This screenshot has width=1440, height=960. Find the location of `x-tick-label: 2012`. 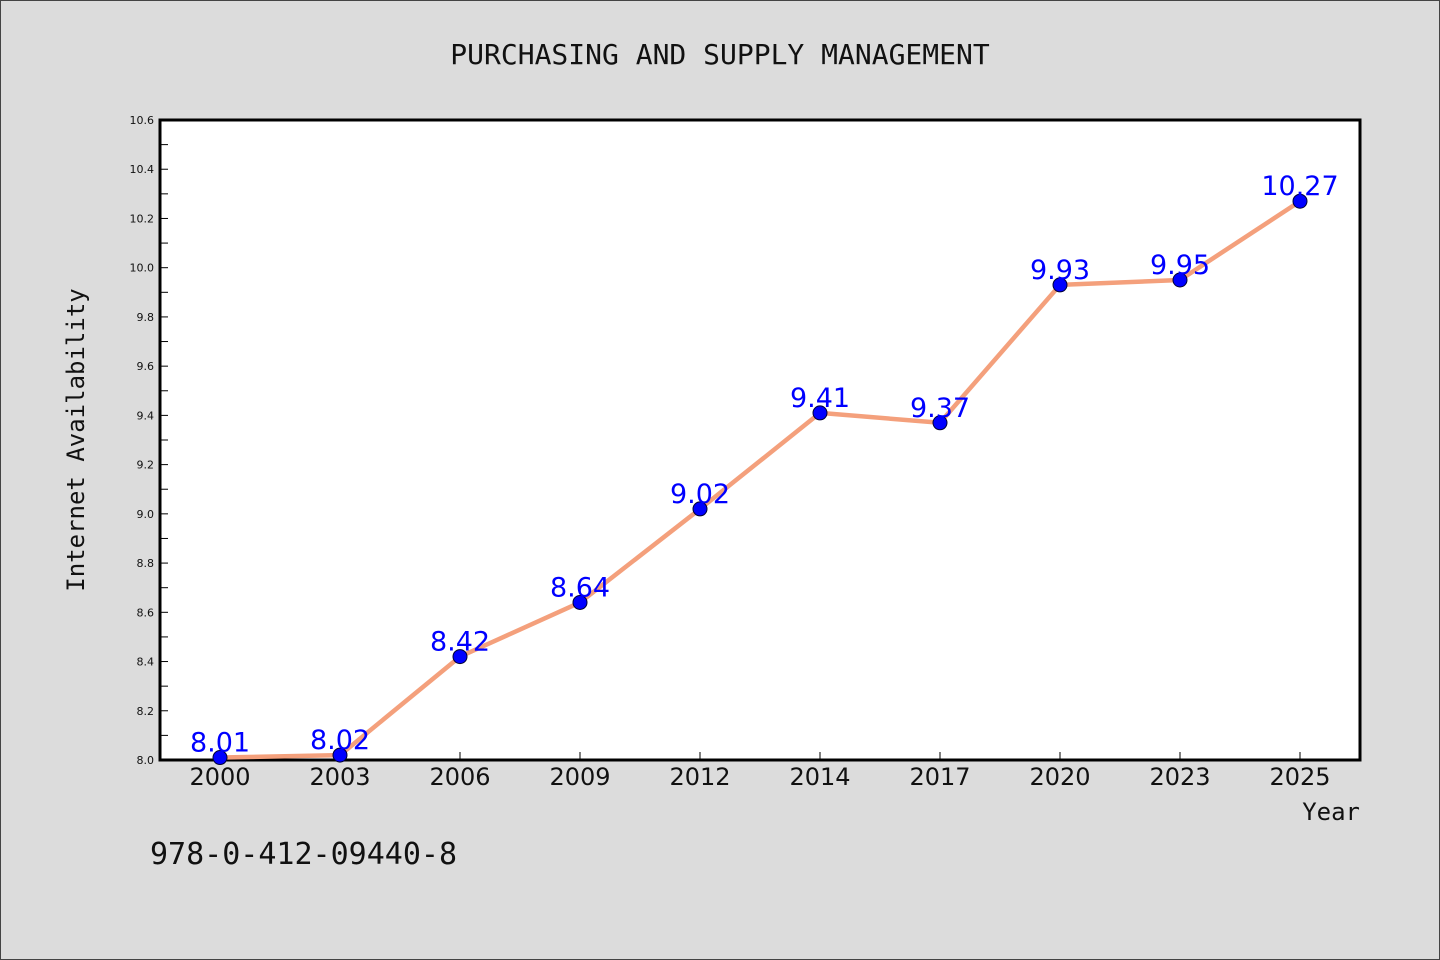

x-tick-label: 2012 is located at coordinates (699, 777).